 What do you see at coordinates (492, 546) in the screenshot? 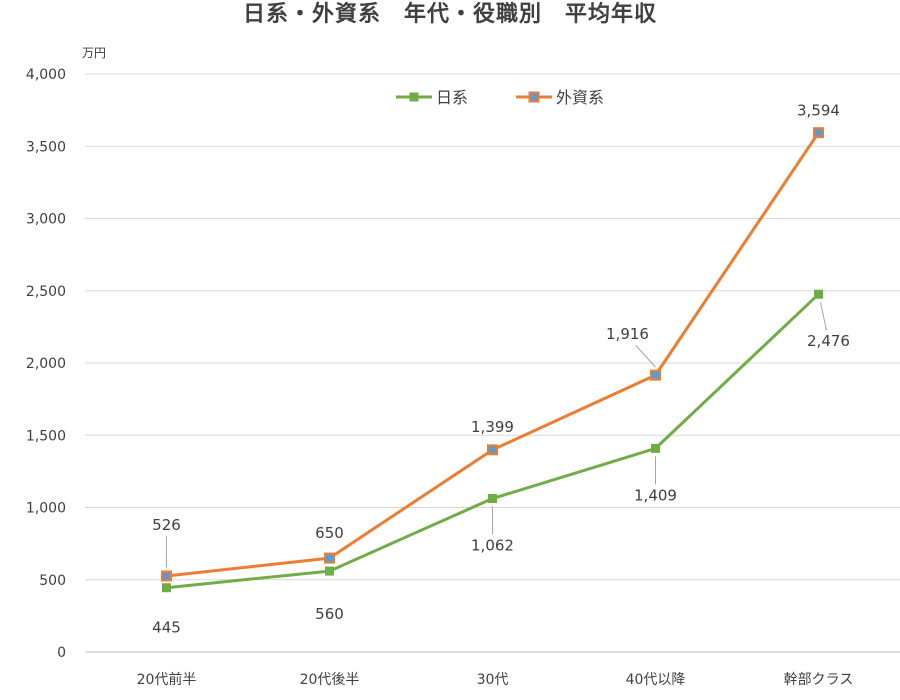
I see `data-label: 1,062` at bounding box center [492, 546].